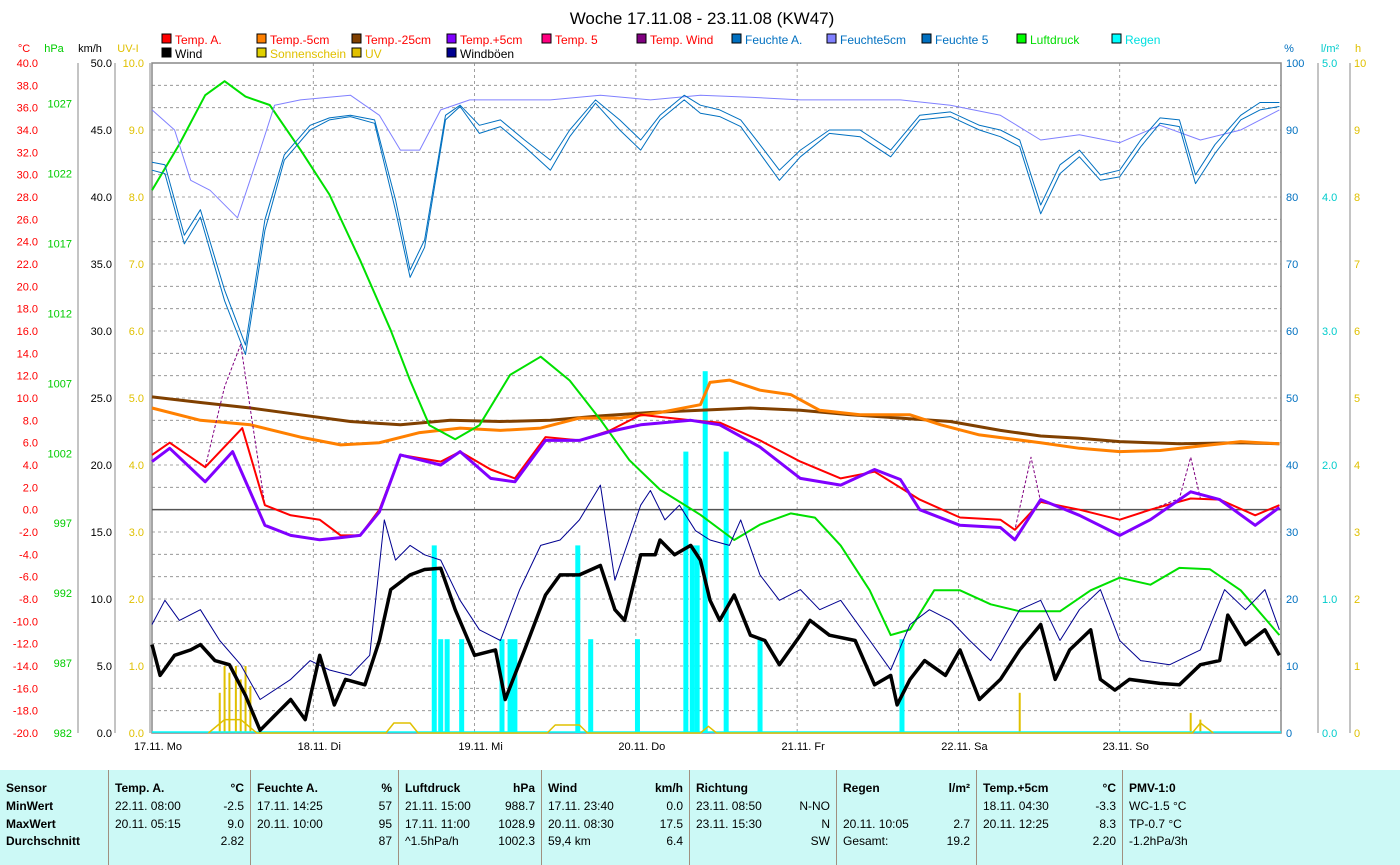 The height and width of the screenshot is (865, 1400). What do you see at coordinates (25, 734) in the screenshot?
I see `temp-tick-label: -20.0` at bounding box center [25, 734].